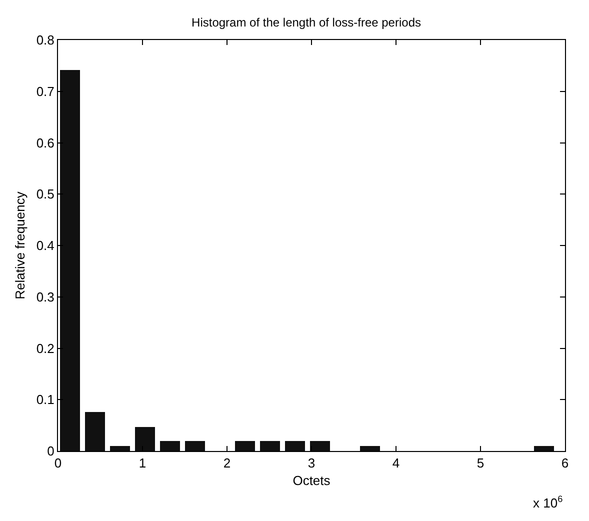 The height and width of the screenshot is (521, 589). I want to click on y-tick-label: 0.1, so click(45, 400).